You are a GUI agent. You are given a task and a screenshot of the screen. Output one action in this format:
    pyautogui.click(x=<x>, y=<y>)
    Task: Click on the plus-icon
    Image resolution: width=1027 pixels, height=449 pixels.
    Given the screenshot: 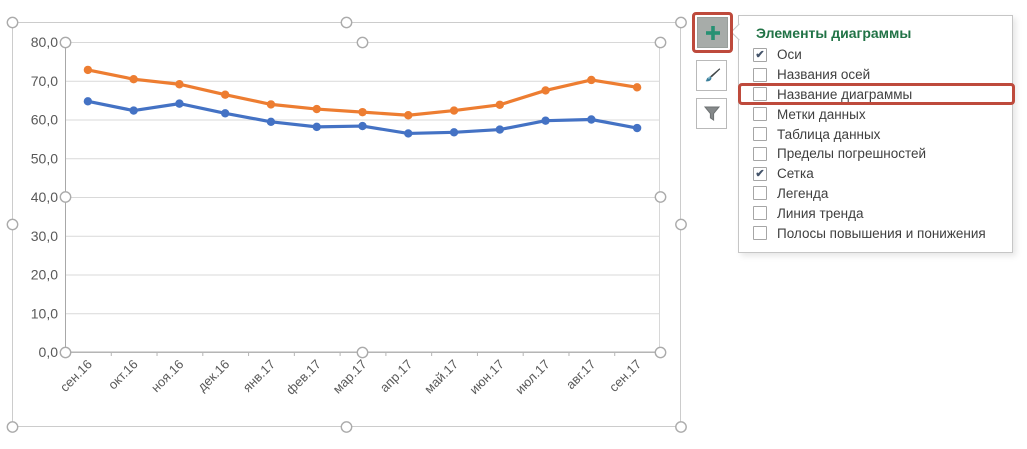 What is the action you would take?
    pyautogui.click(x=712, y=32)
    